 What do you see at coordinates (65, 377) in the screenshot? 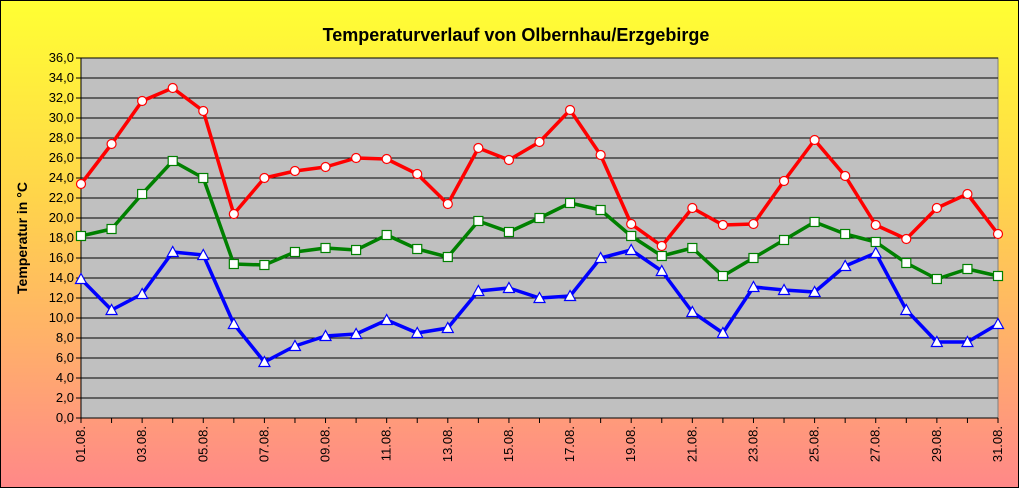
I see `y-tick-label: 4,0` at bounding box center [65, 377].